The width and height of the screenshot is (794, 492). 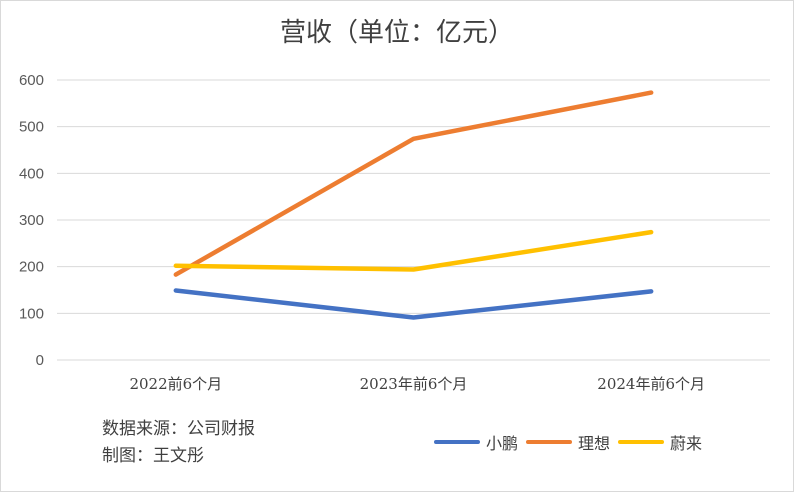 What do you see at coordinates (31, 127) in the screenshot?
I see `y-tick-label: 500` at bounding box center [31, 127].